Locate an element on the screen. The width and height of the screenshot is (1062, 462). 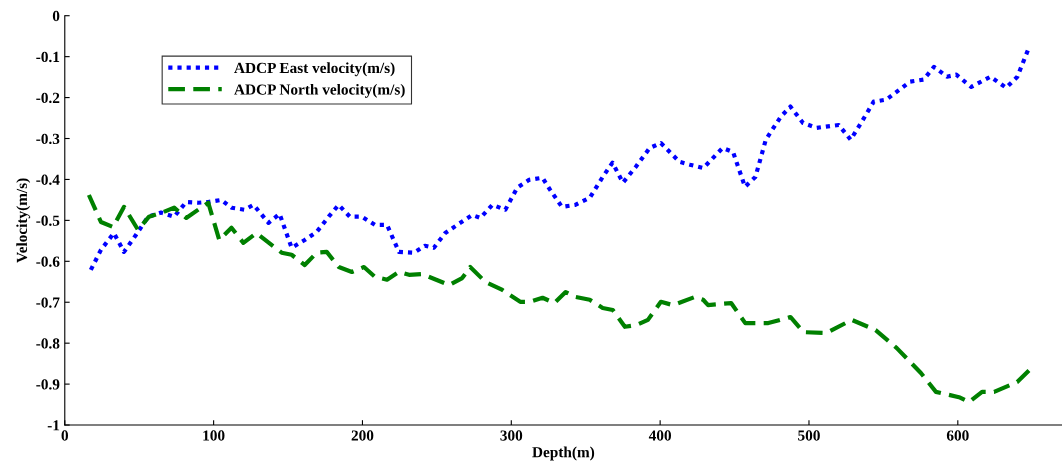
y-tick-label: -0.6 is located at coordinates (48, 261).